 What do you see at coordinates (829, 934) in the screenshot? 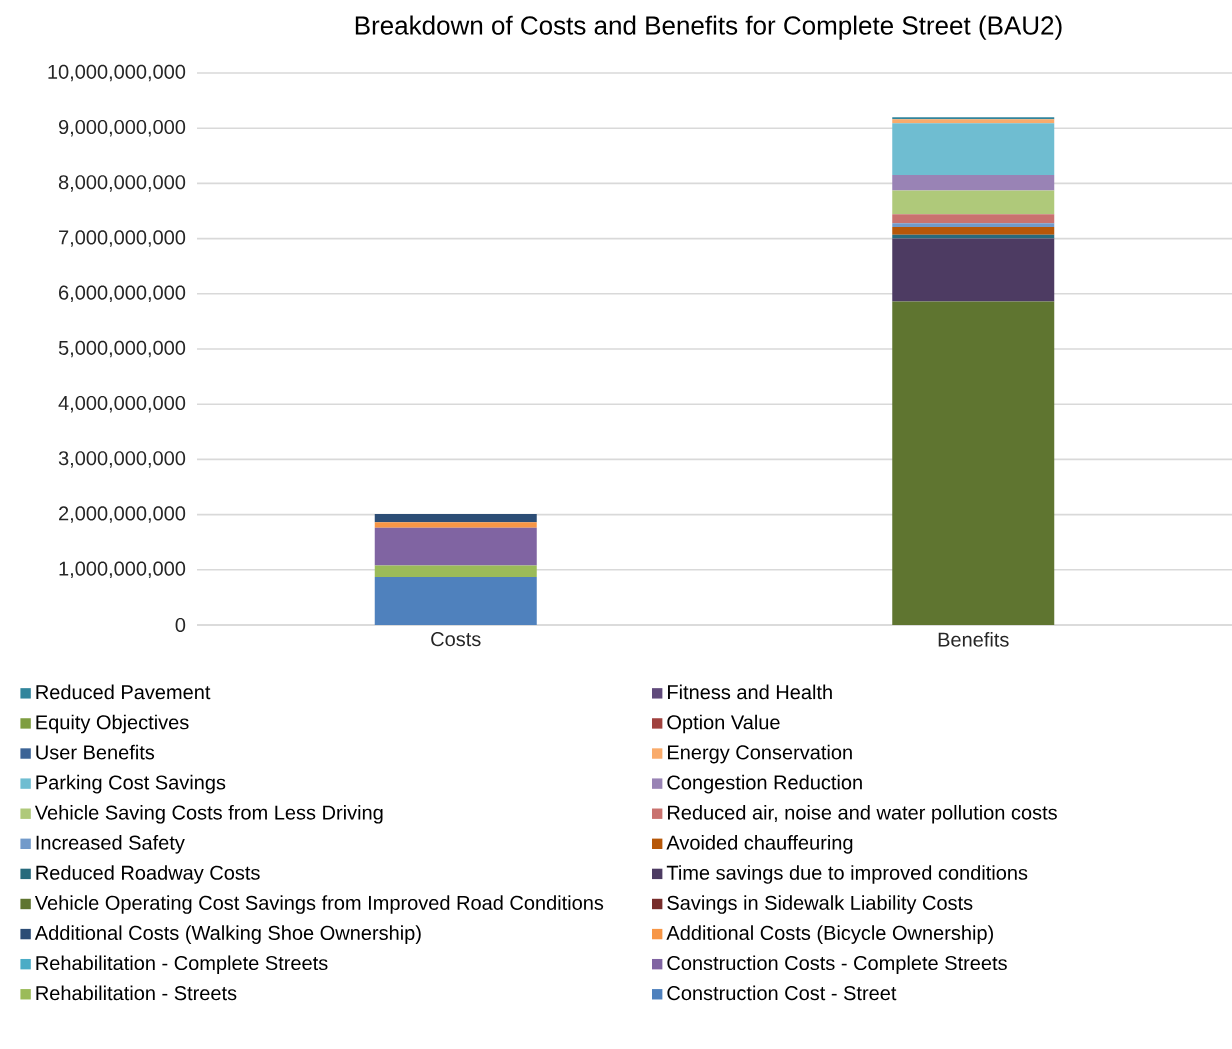
I see `legend-label: Additional Costs (Bicycle Ownership)` at bounding box center [829, 934].